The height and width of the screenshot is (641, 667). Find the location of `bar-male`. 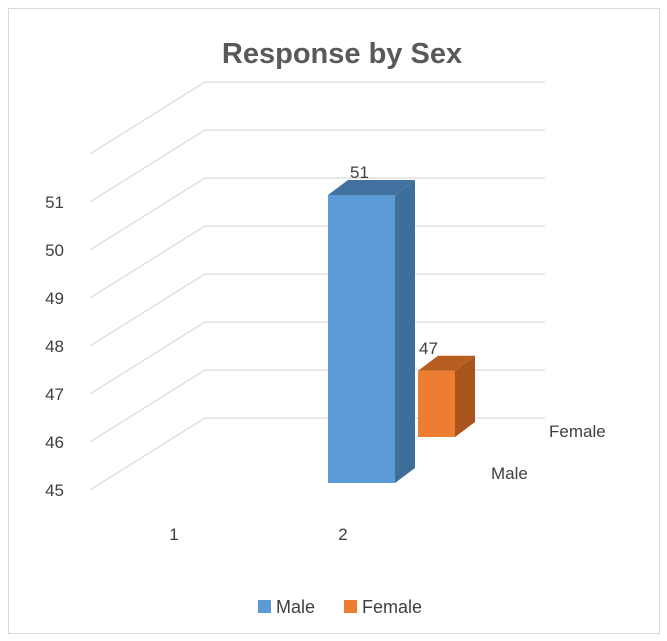

bar-male is located at coordinates (371, 331).